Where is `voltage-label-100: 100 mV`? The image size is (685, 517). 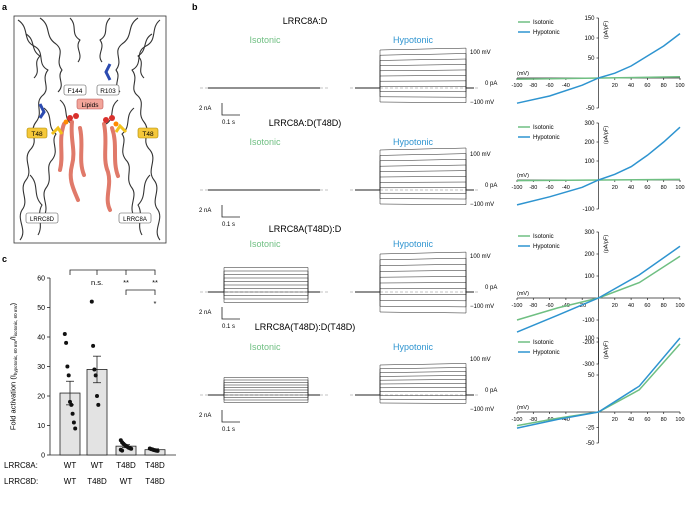
voltage-label-100: 100 mV is located at coordinates (480, 53).